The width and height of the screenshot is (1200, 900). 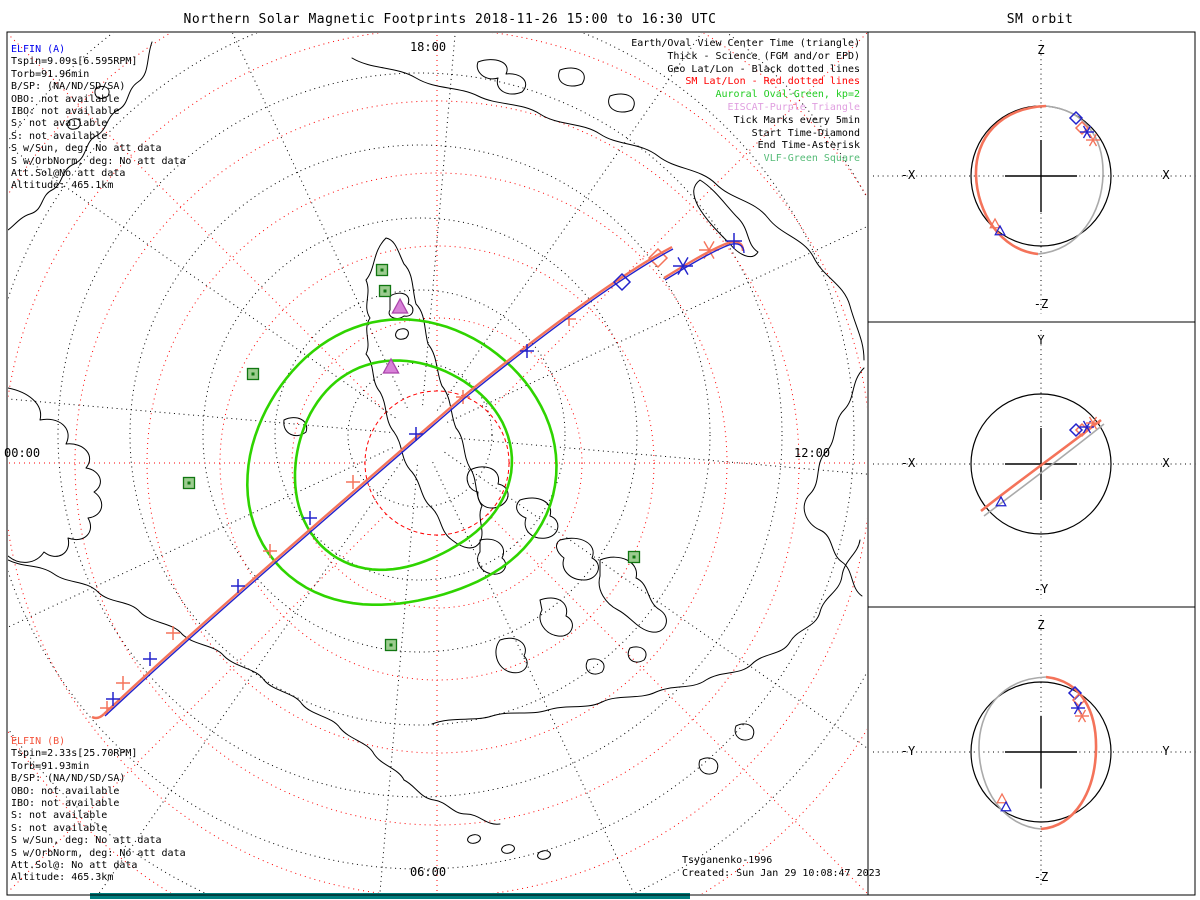 What do you see at coordinates (65, 791) in the screenshot?
I see `elfin-b-info-line: OBO: not available` at bounding box center [65, 791].